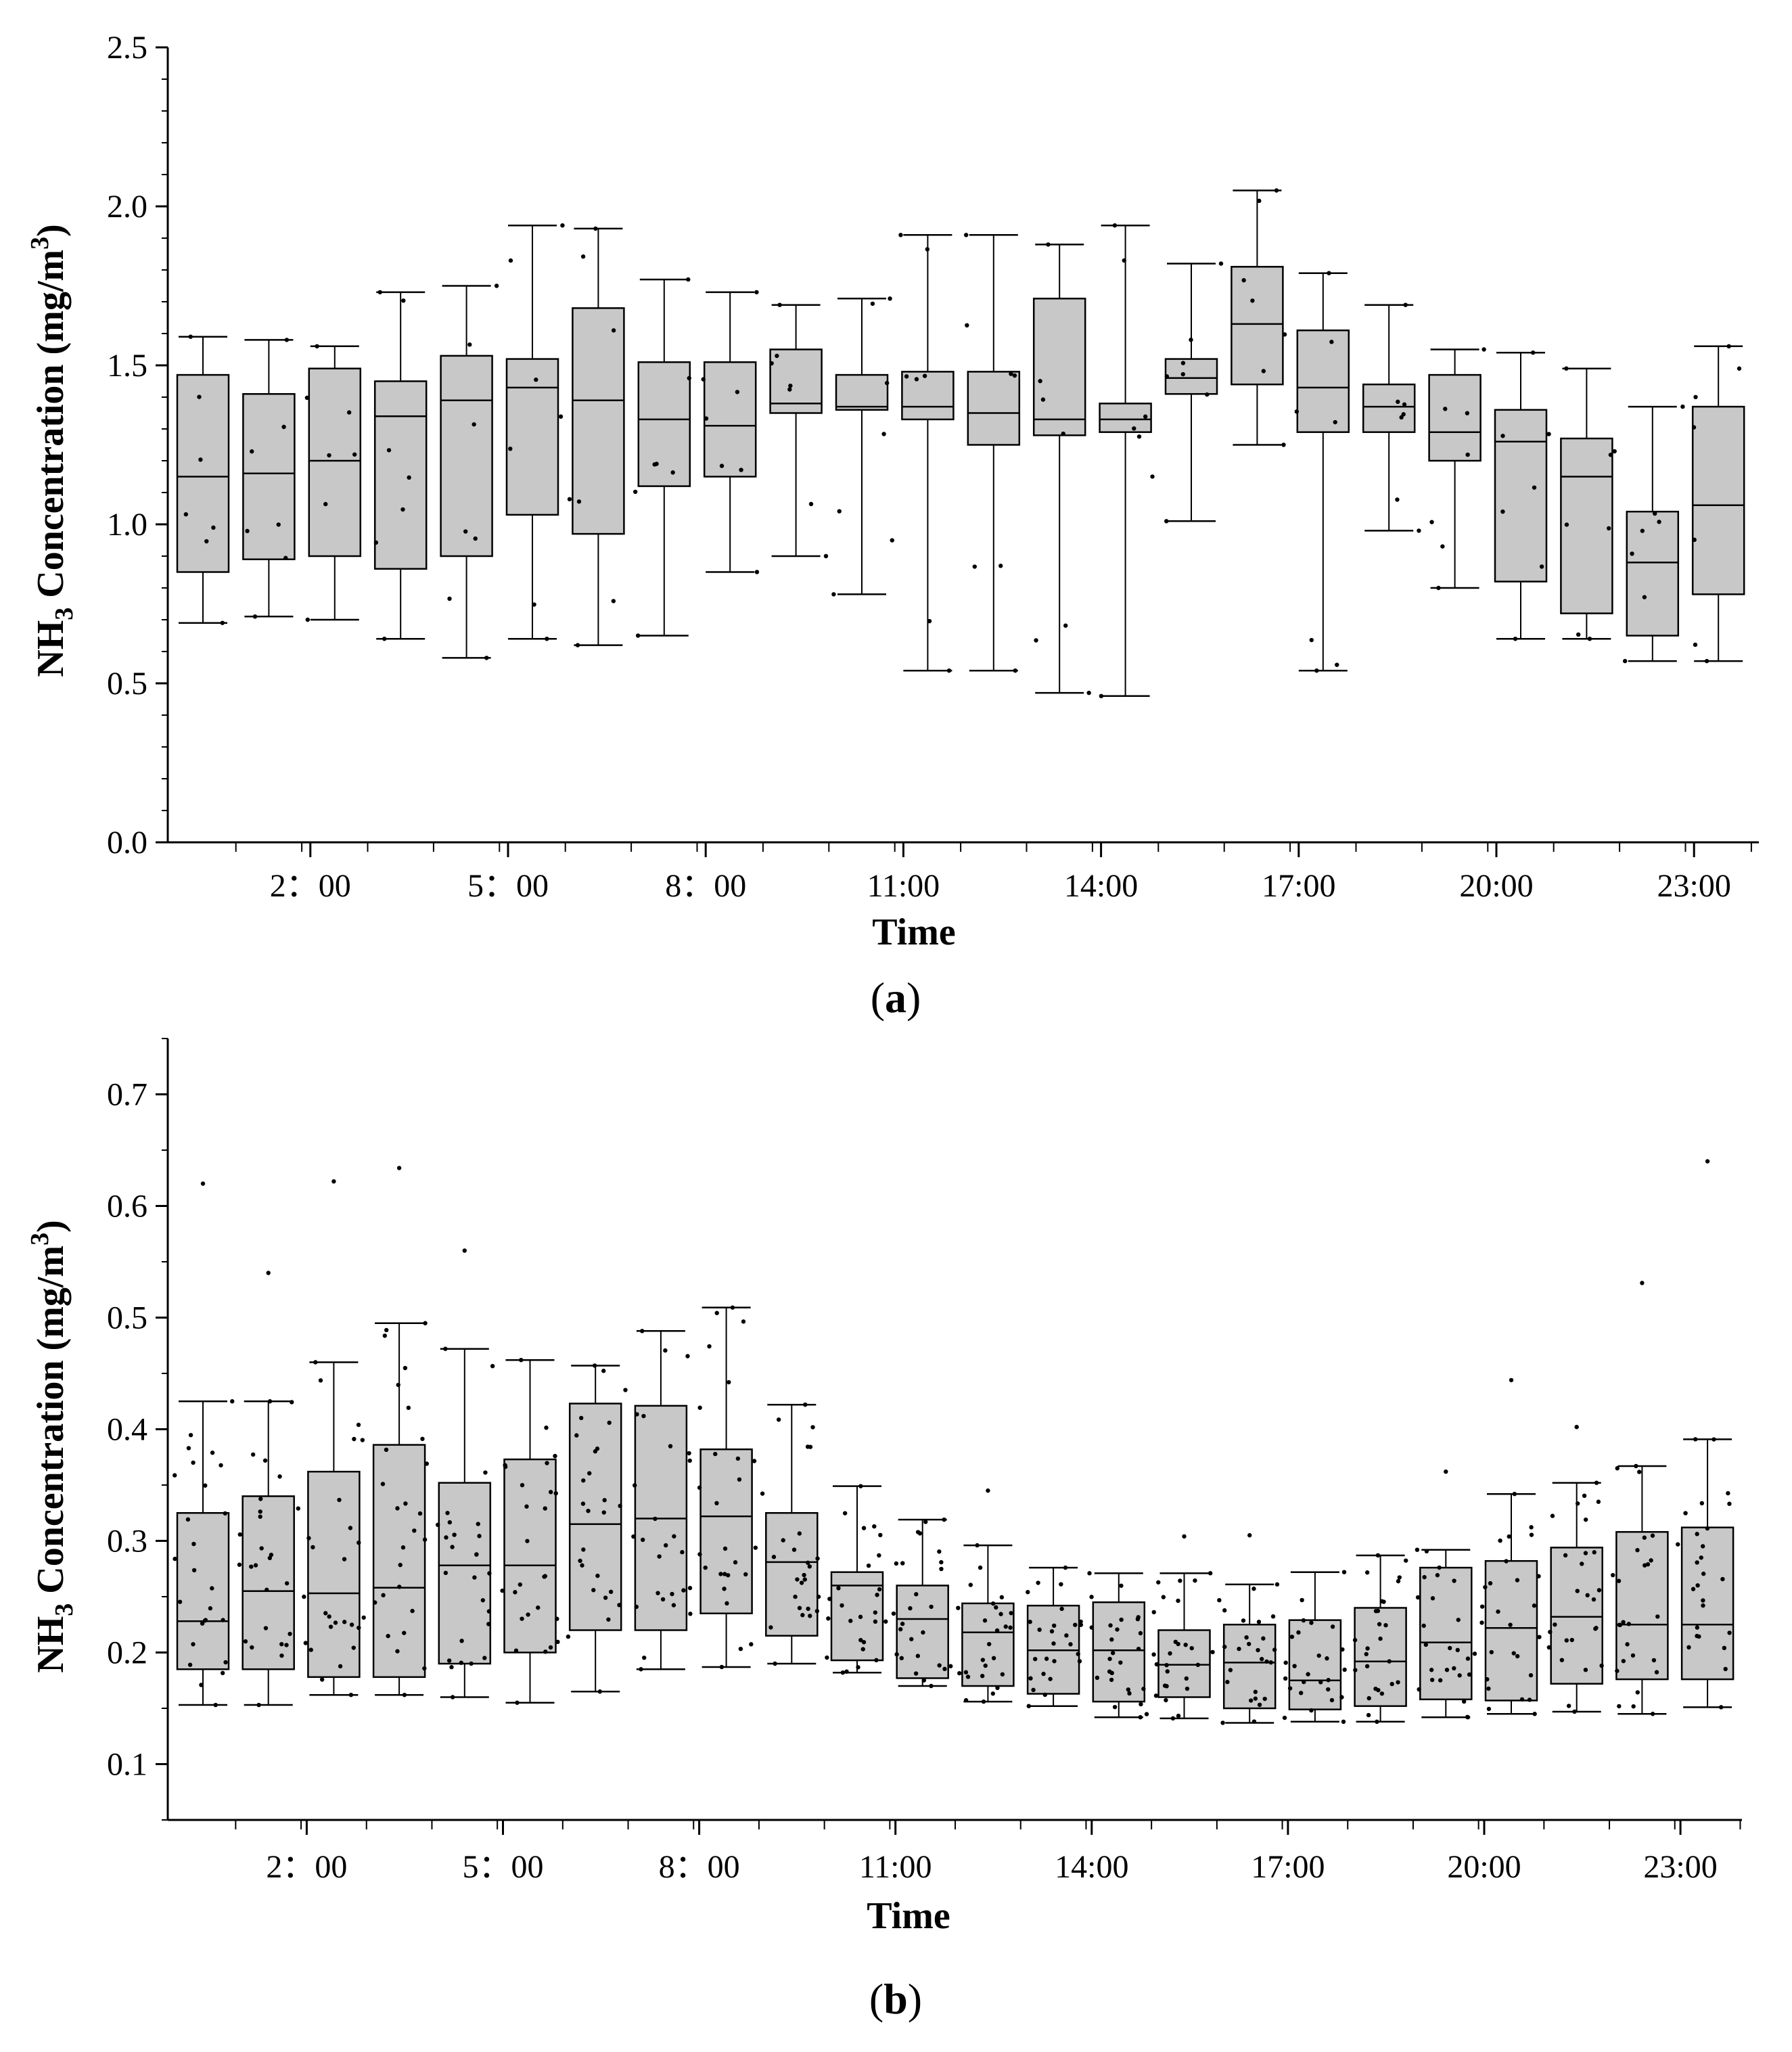 This screenshot has height=2052, width=1792. Describe the element at coordinates (595, 1517) in the screenshot. I see `chart-b-box` at that location.